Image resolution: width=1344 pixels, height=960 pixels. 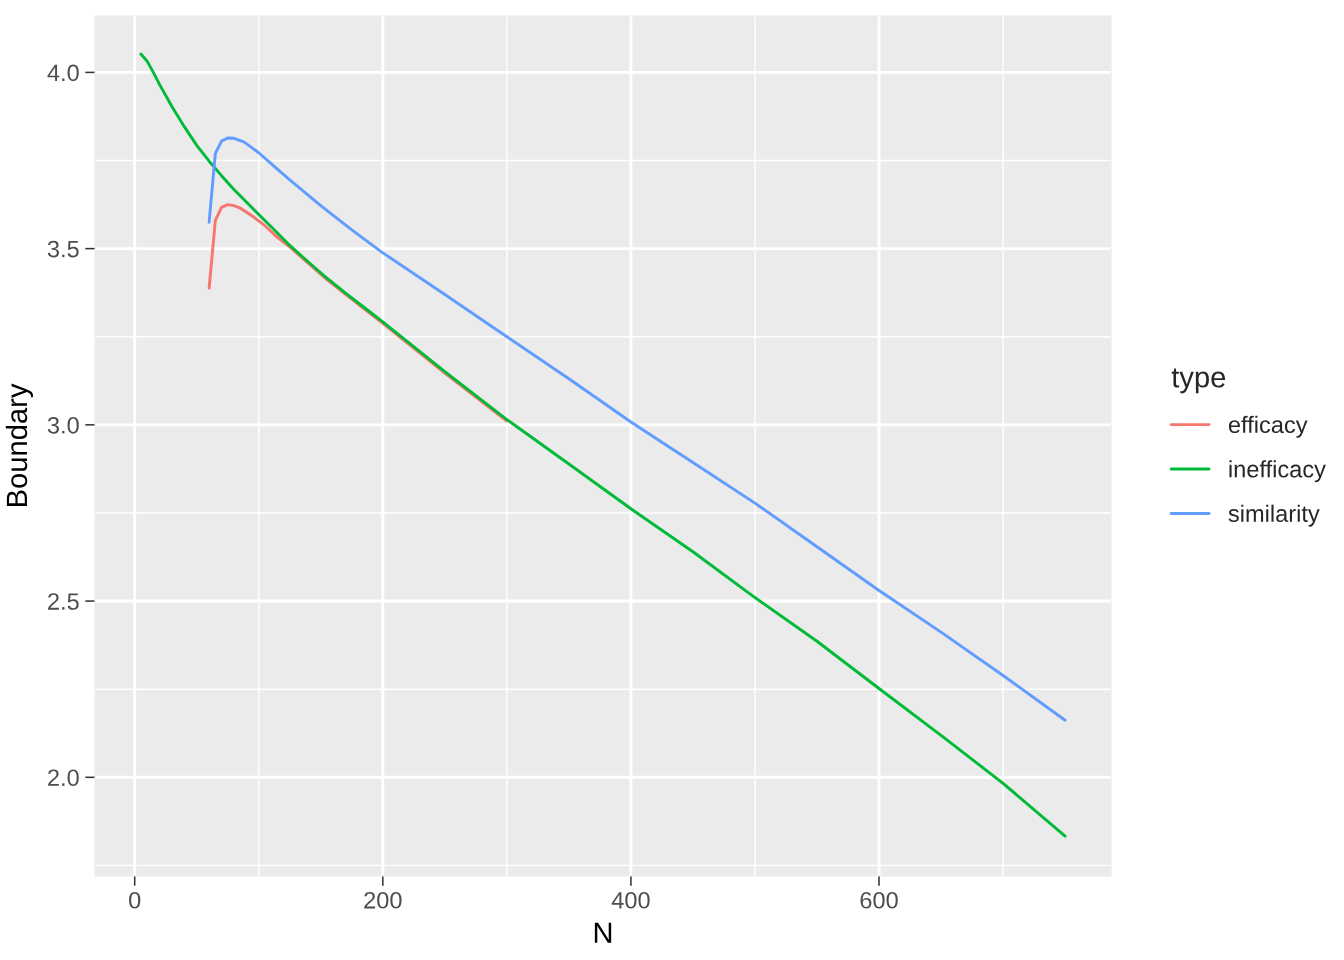 I want to click on legend-title: type, so click(x=1198, y=381).